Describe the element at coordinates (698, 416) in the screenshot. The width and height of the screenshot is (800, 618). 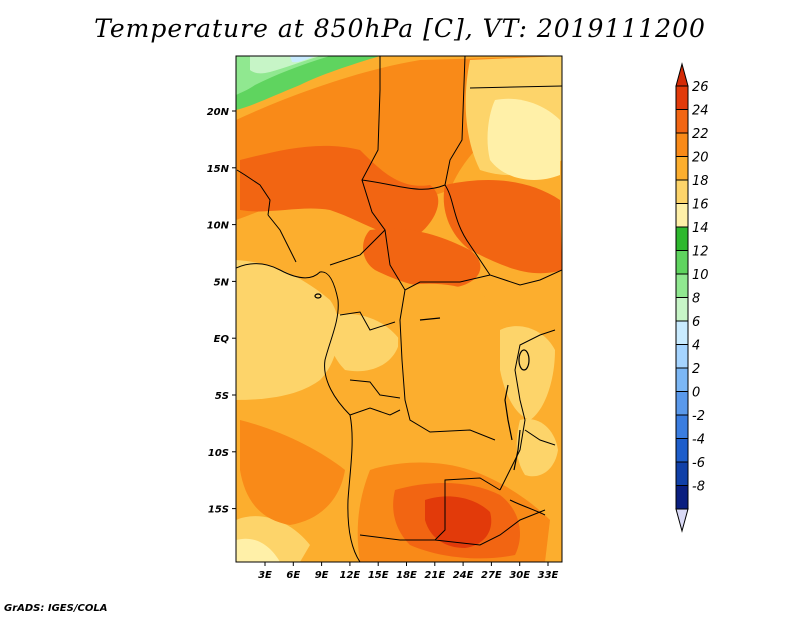
I see `colorbar-label: -2` at that location.